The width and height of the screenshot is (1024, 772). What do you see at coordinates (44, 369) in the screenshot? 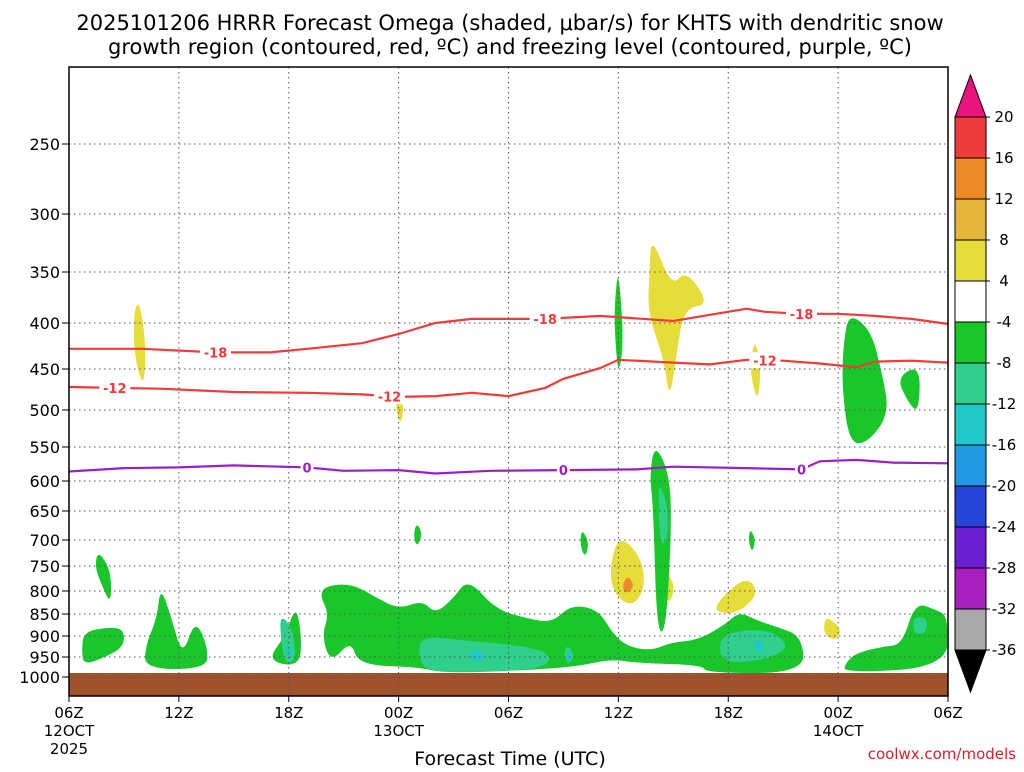
I see `y-tick-label-450: 450` at bounding box center [44, 369].